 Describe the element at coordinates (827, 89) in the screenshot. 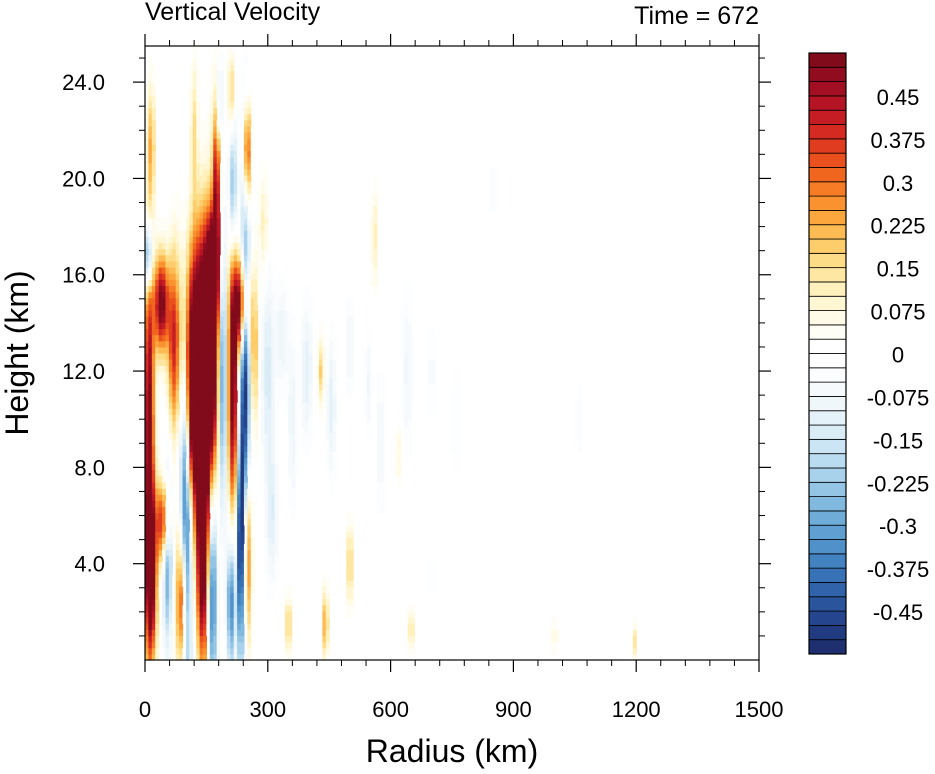

I see `colorbar-swatch` at that location.